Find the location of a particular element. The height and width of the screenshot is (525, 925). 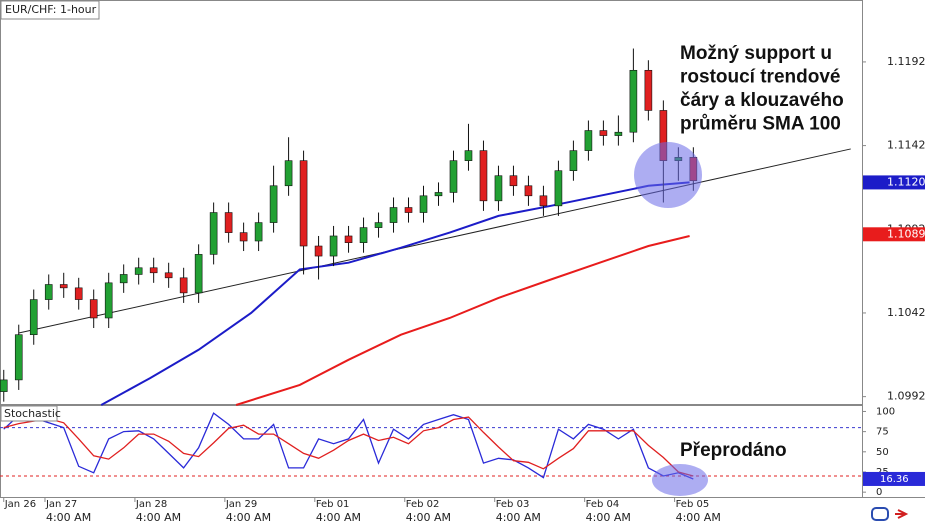

x-tick-label: Jan 27 is located at coordinates (61, 504).